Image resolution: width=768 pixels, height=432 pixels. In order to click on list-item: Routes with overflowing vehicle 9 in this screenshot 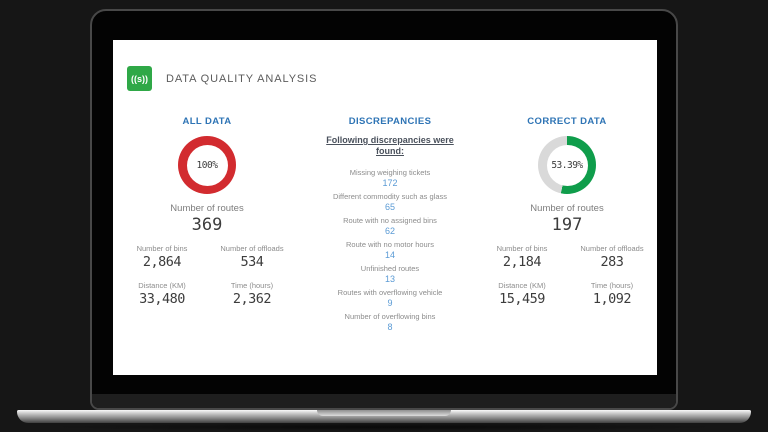, I will do `click(390, 298)`.